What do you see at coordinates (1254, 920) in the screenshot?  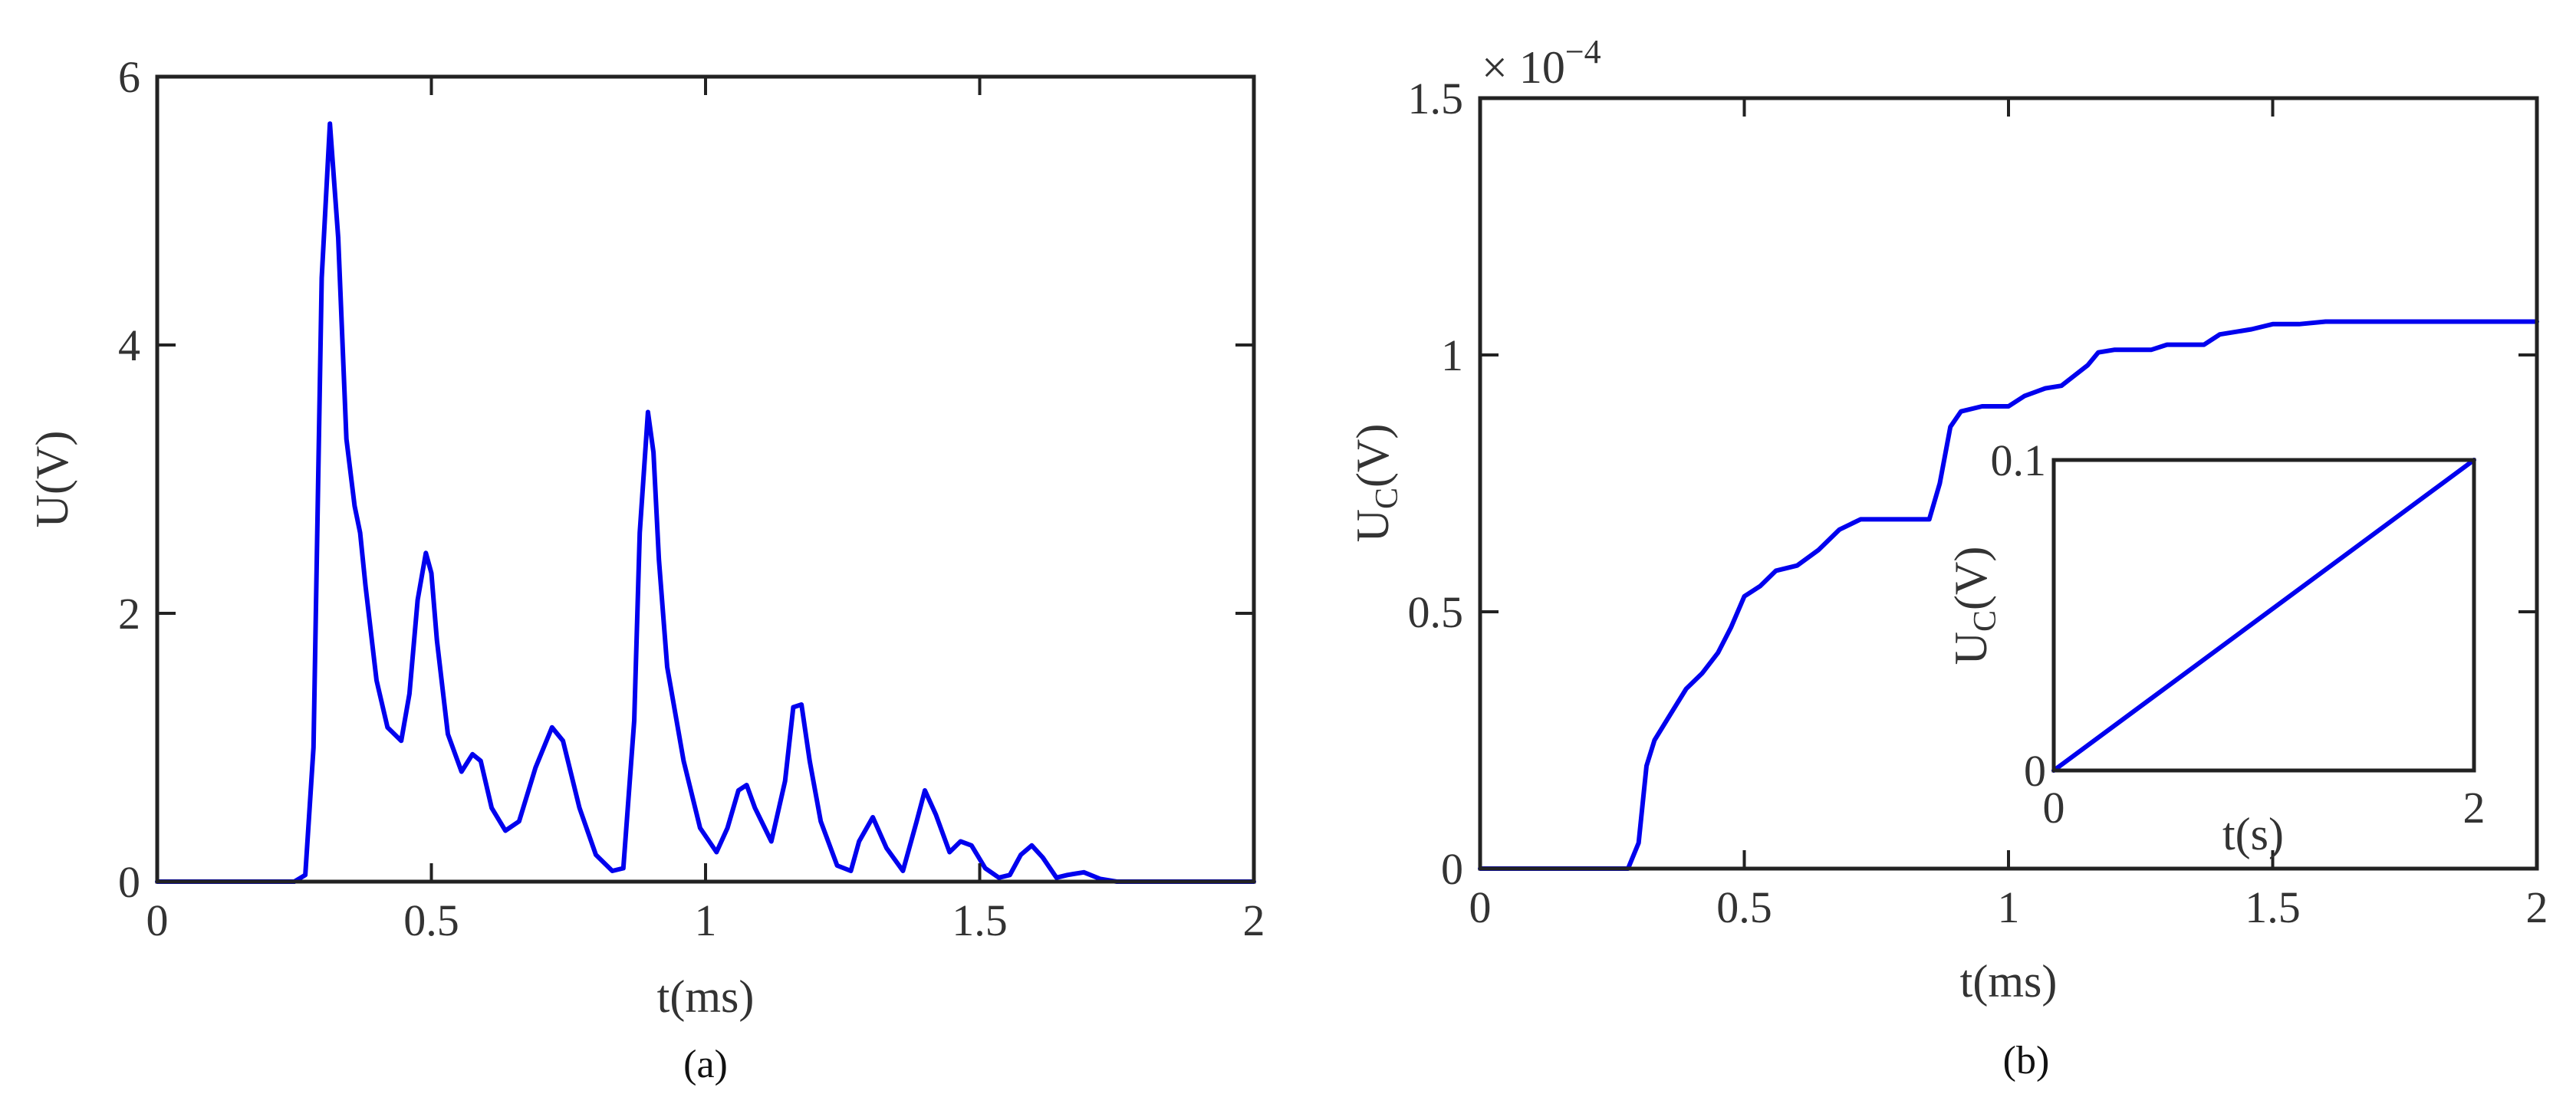 I see `panel-a-x-tick-label: 2` at bounding box center [1254, 920].